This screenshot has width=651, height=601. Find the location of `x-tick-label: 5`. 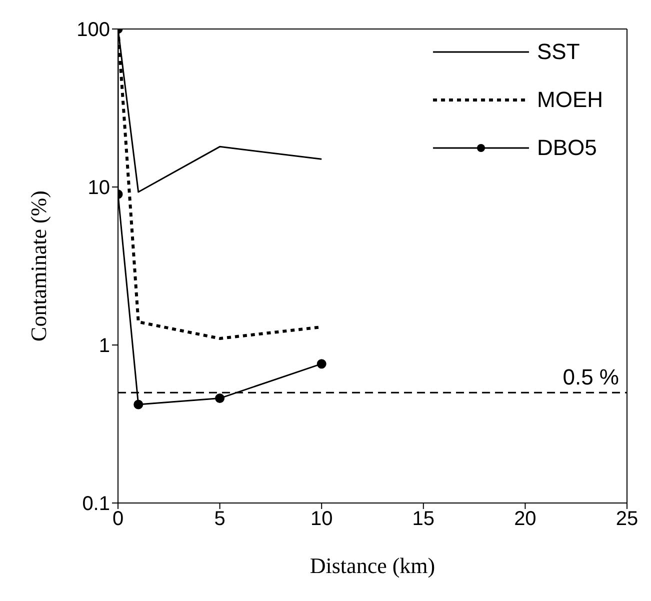

x-tick-label: 5 is located at coordinates (220, 519).